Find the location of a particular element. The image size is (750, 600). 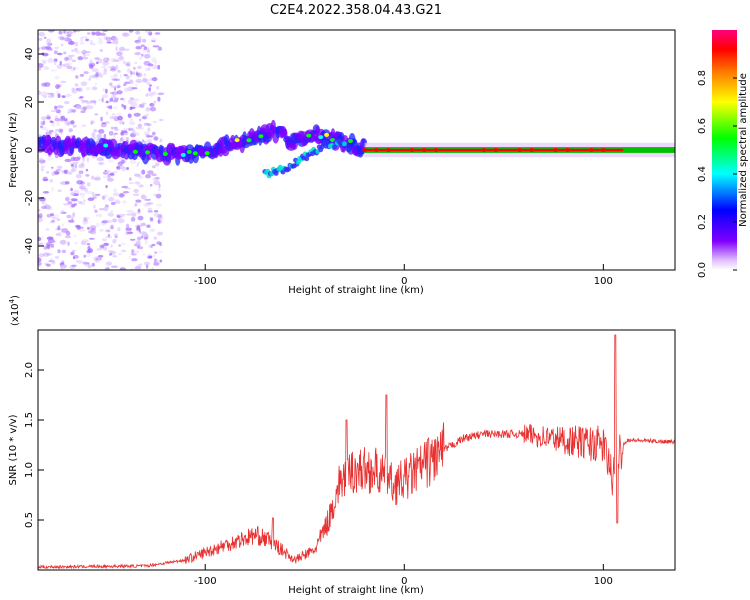

colorbar is located at coordinates (724, 150).